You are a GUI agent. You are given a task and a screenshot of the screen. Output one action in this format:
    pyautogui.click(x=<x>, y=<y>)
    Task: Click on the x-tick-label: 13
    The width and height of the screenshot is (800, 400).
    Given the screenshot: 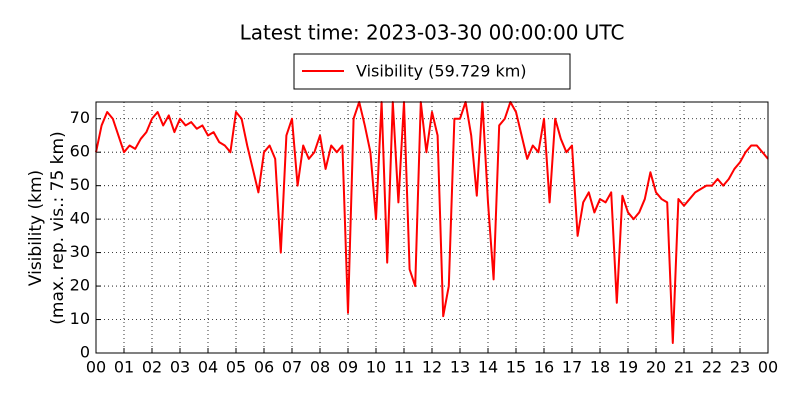 What is the action you would take?
    pyautogui.click(x=460, y=367)
    